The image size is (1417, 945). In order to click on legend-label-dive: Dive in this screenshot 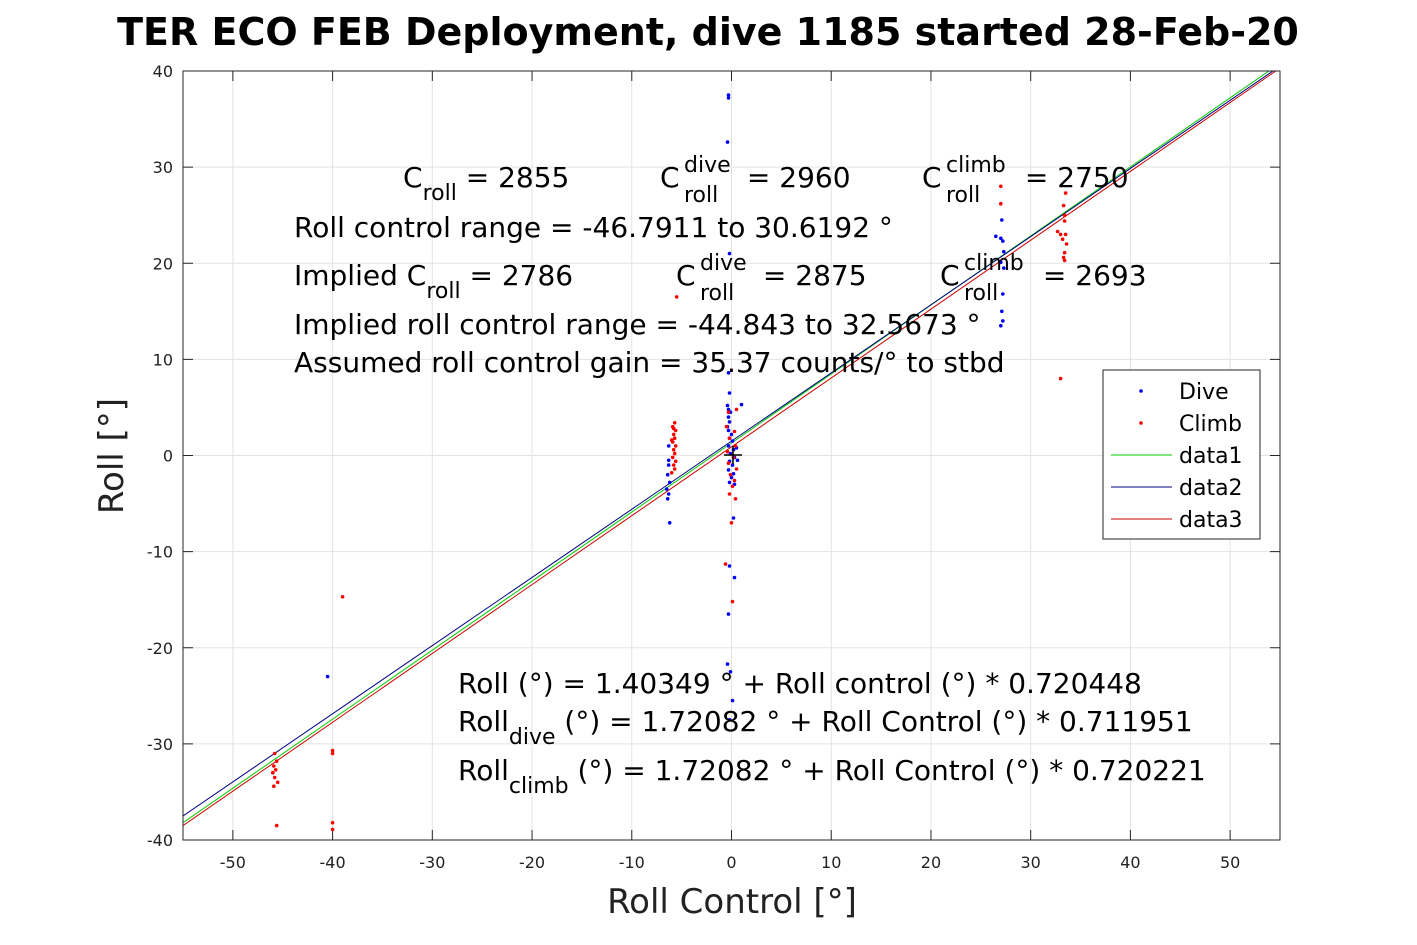, I will do `click(1204, 392)`.